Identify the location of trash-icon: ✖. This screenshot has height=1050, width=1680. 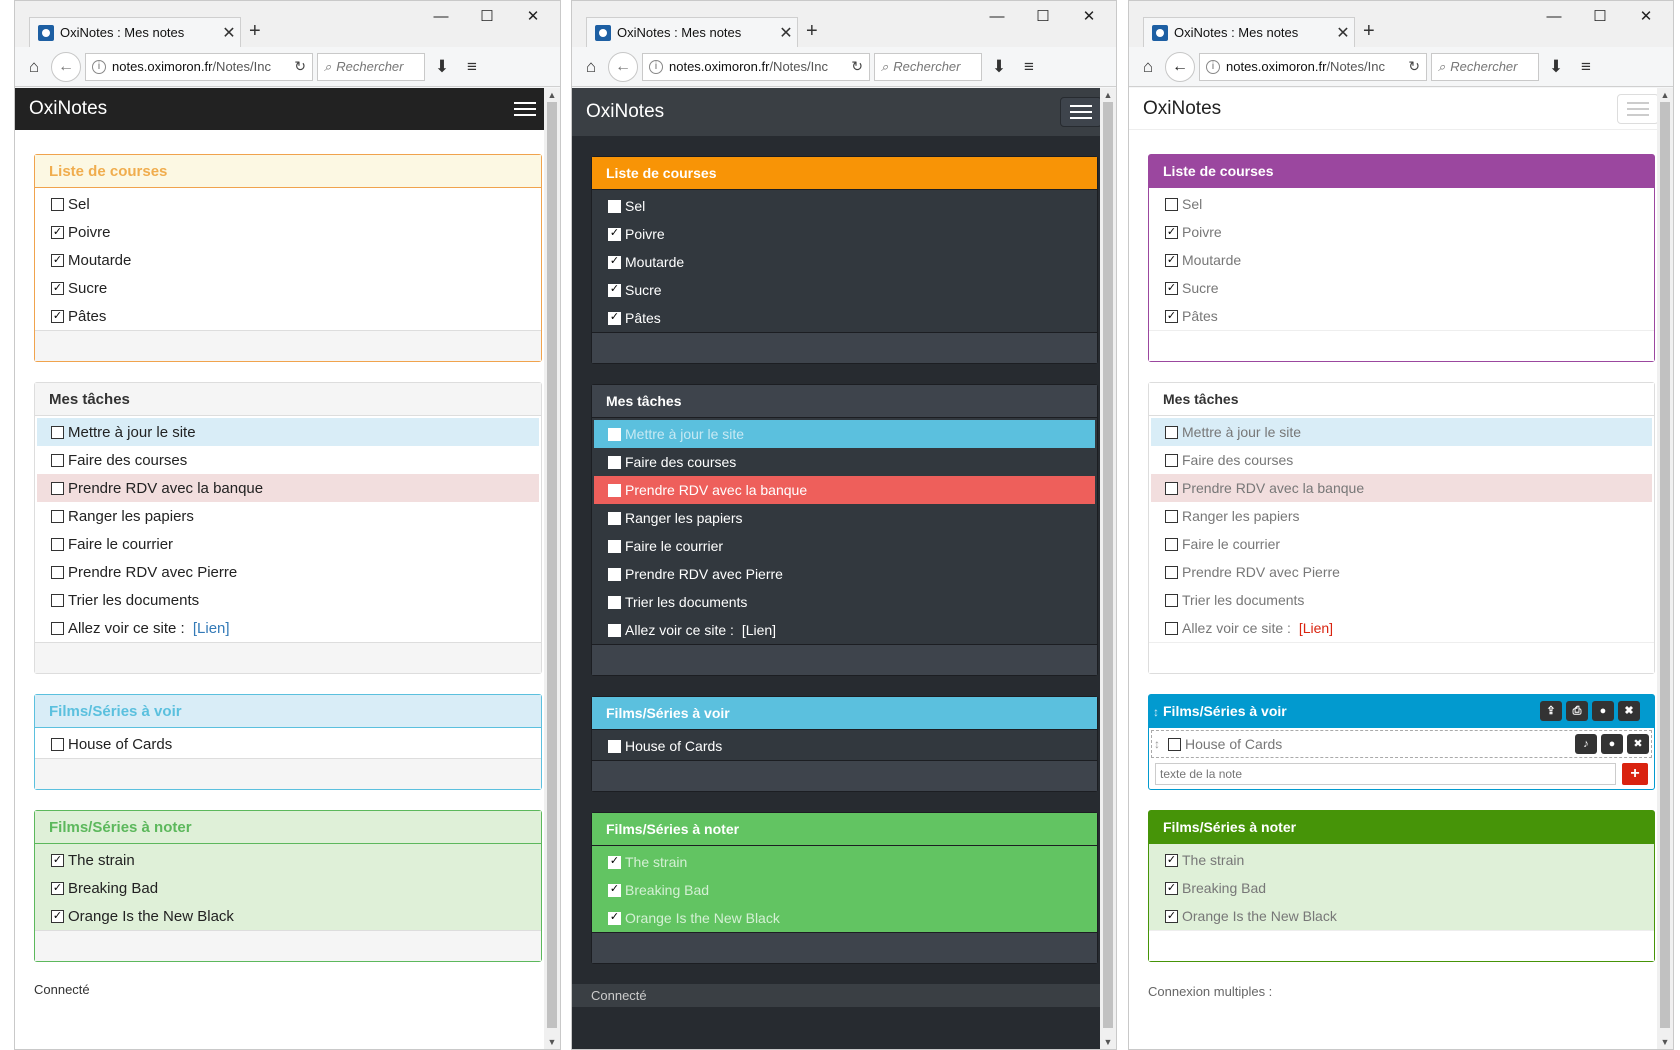
(1638, 744).